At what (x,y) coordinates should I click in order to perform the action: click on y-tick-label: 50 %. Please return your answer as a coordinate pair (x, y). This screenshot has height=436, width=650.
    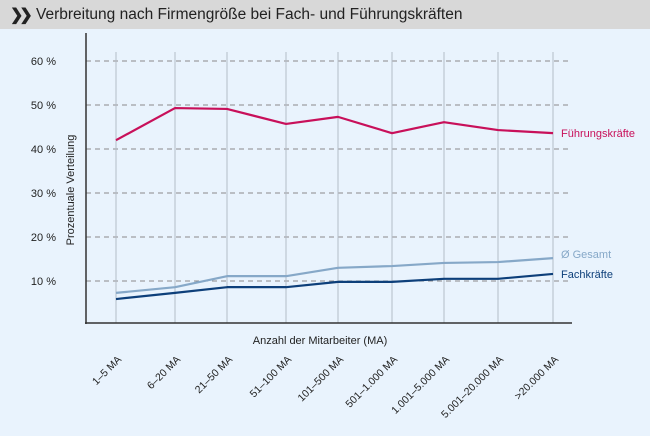
    Looking at the image, I should click on (43, 106).